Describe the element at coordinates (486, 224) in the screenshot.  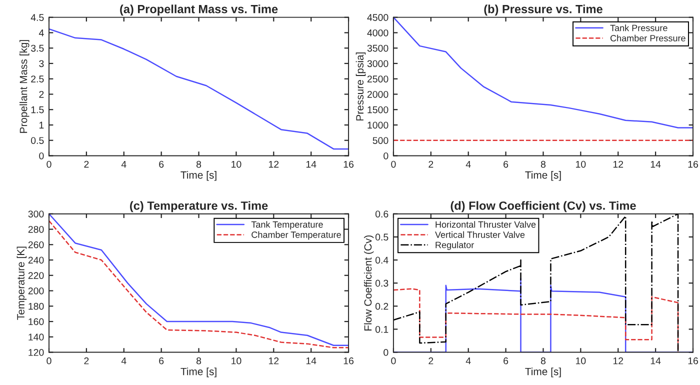
I see `legend-label: Horizontal Thruster Valve` at that location.